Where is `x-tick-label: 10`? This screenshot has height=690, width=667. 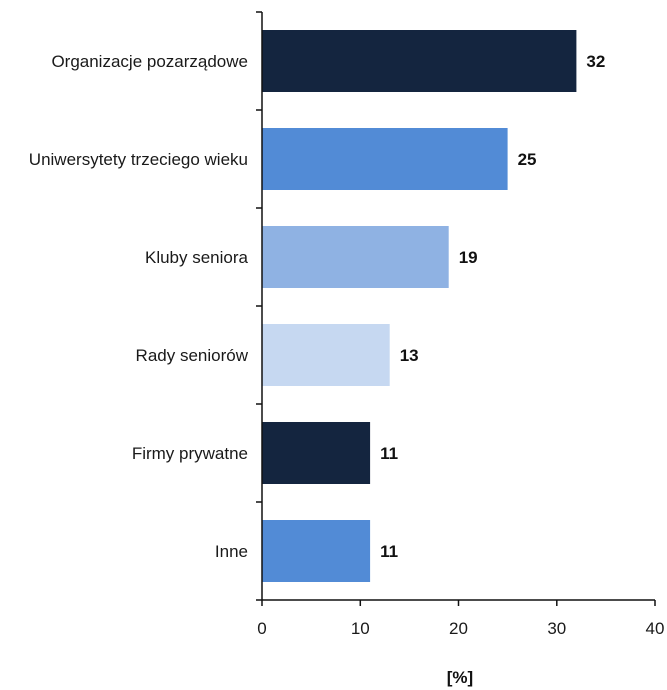
x-tick-label: 10 is located at coordinates (360, 628).